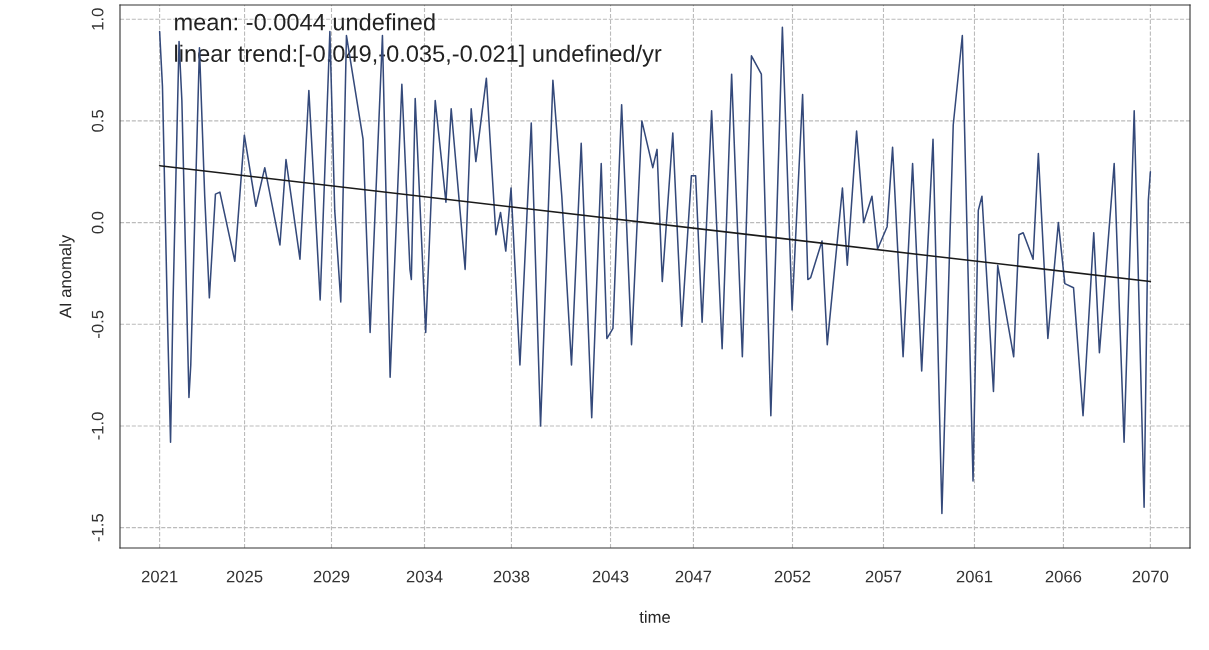 The image size is (1209, 650). What do you see at coordinates (883, 576) in the screenshot?
I see `x-tick-label: 2057` at bounding box center [883, 576].